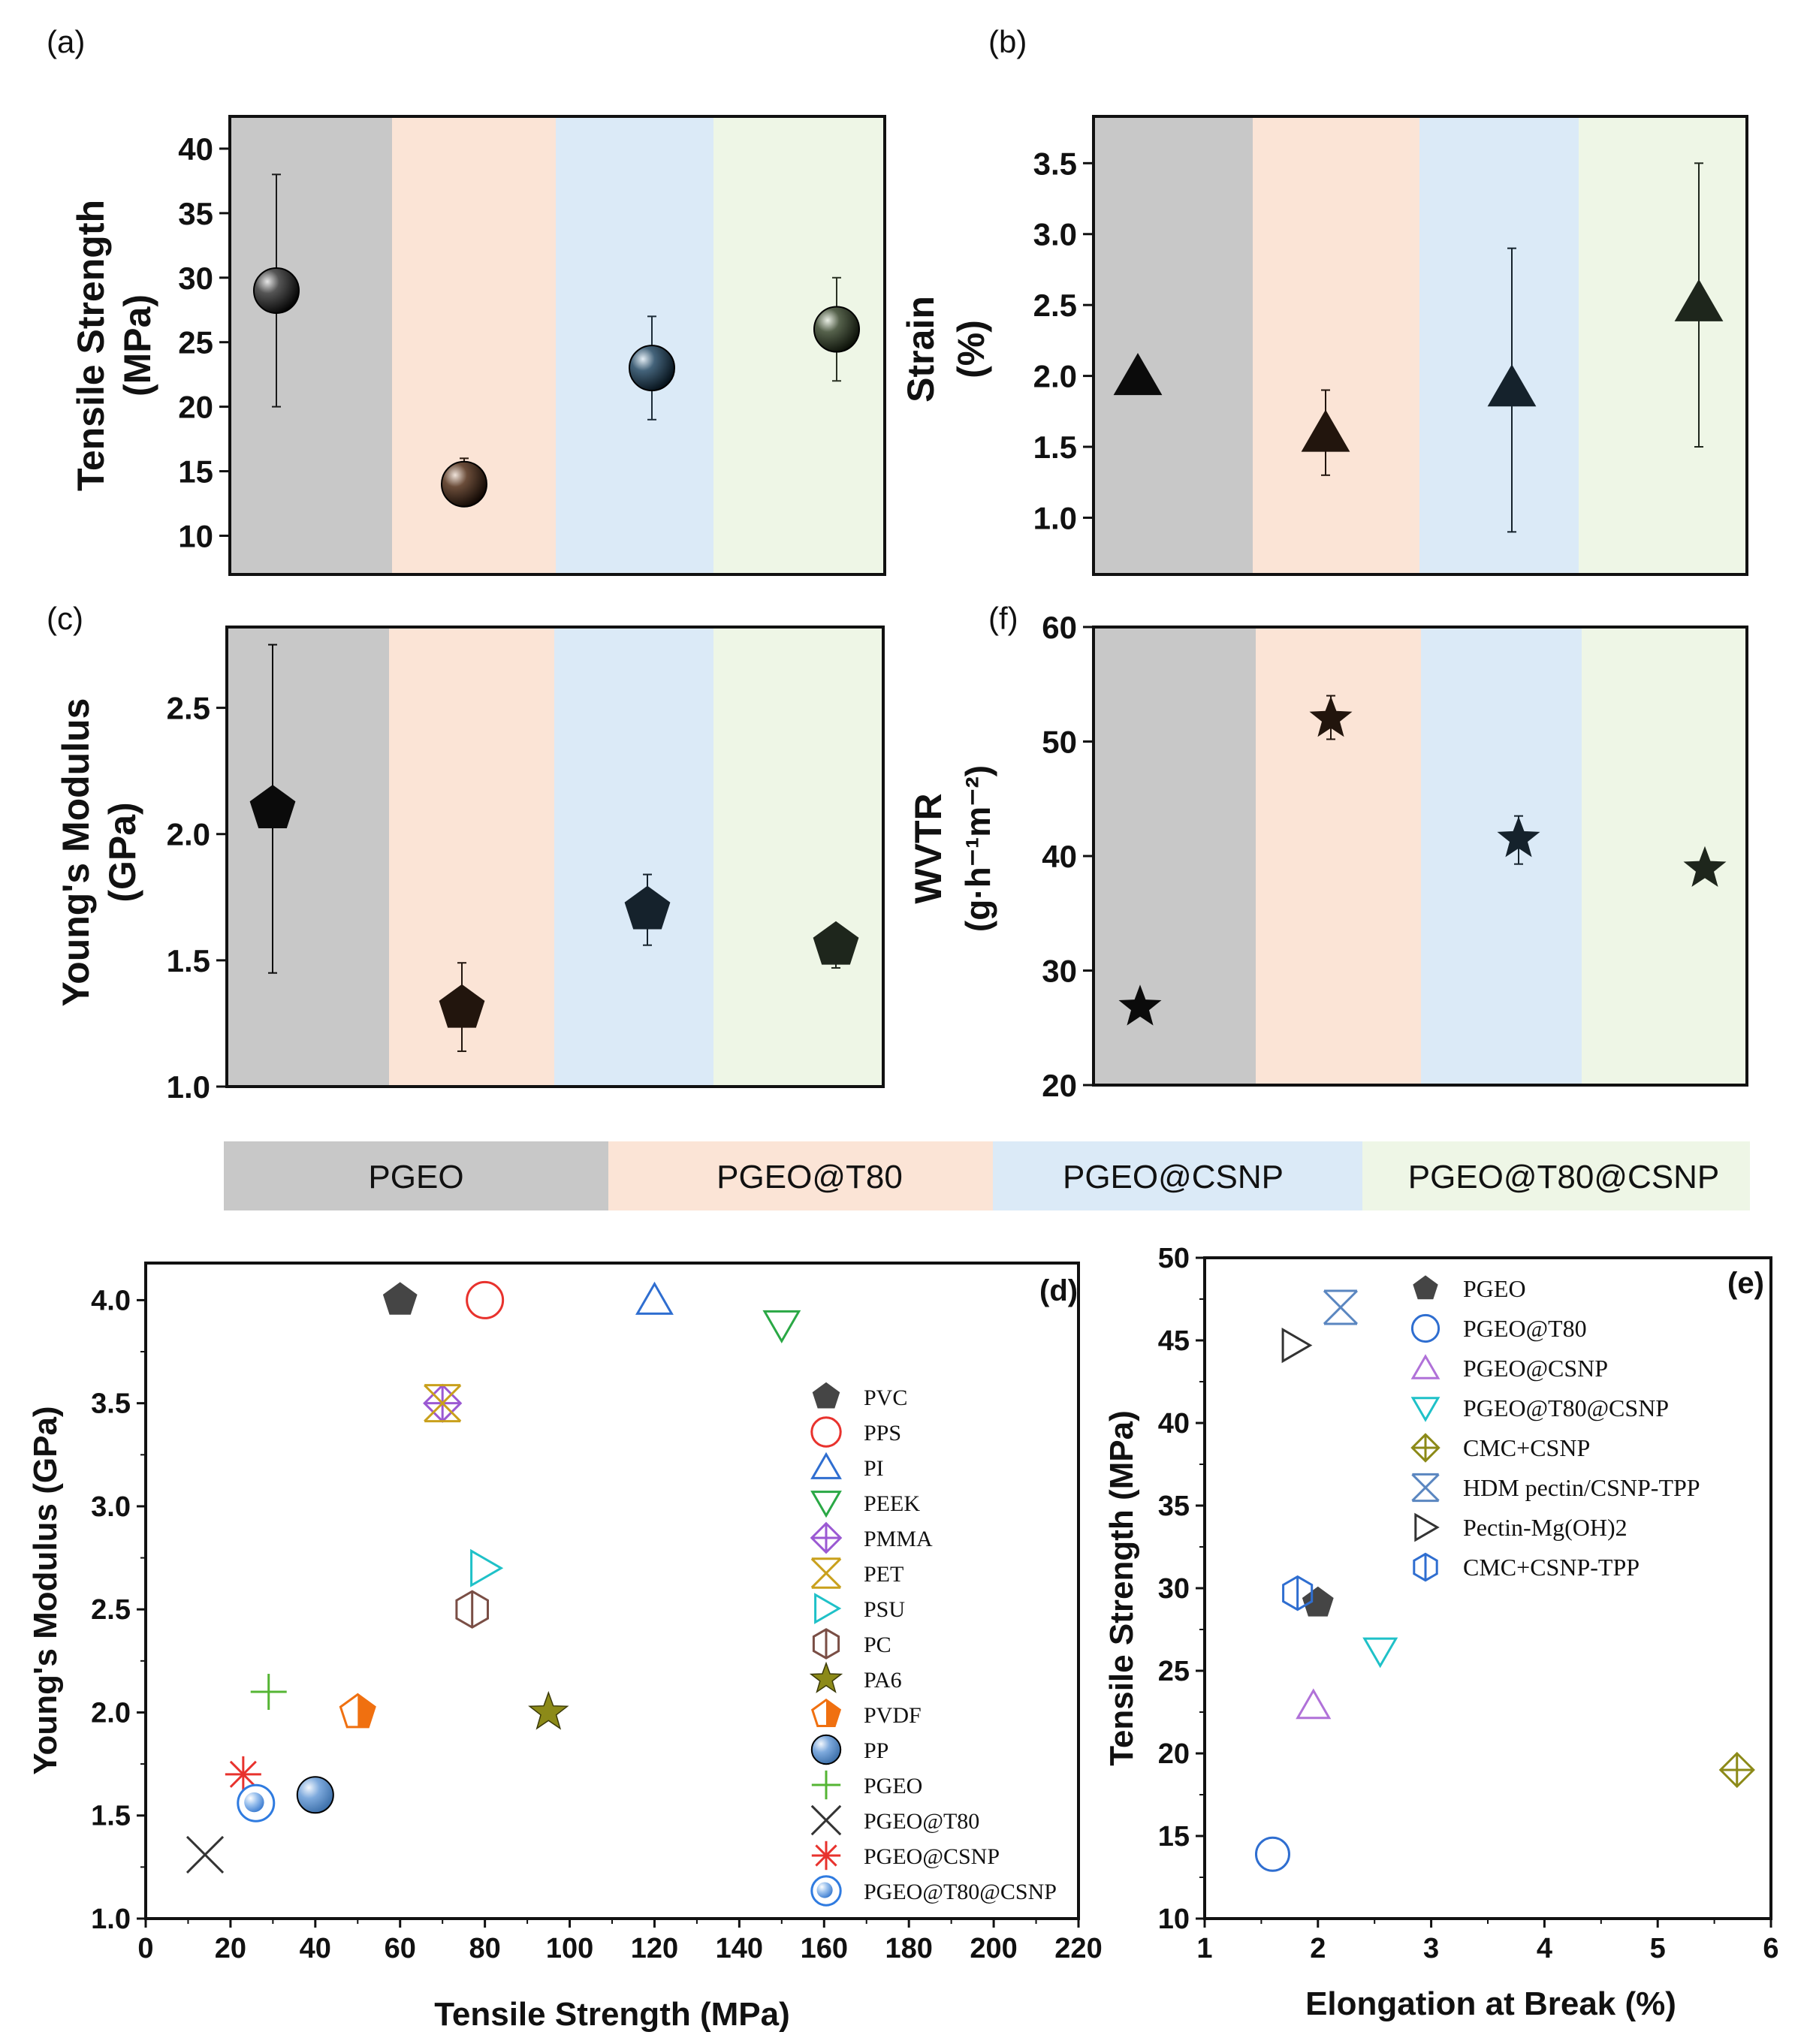  What do you see at coordinates (1059, 1085) in the screenshot?
I see `y-tick-label-f-0: 20` at bounding box center [1059, 1085].